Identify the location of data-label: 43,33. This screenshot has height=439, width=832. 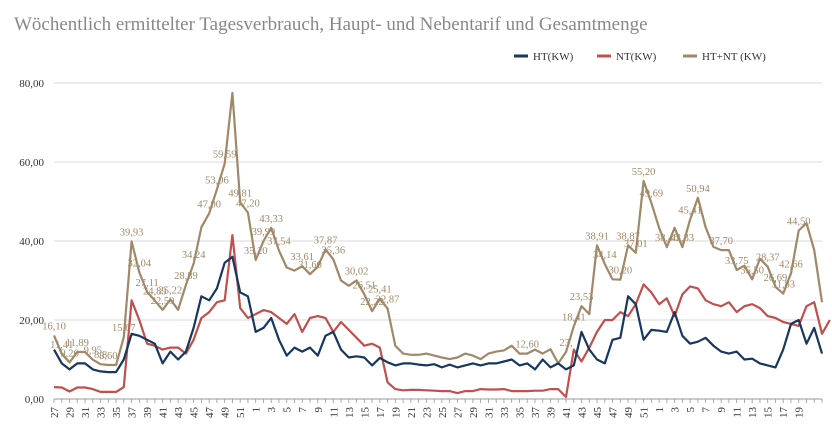
(683, 238).